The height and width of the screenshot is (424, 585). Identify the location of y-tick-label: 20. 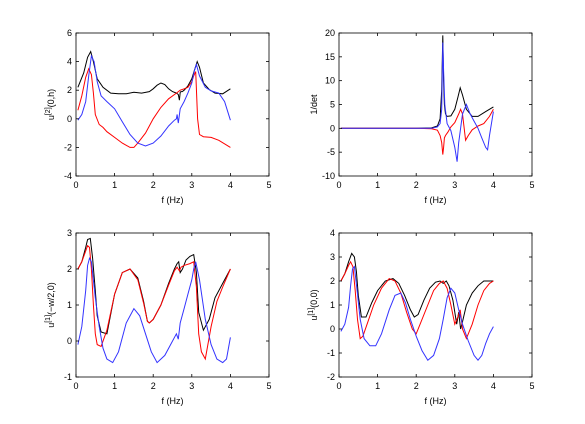
(330, 33).